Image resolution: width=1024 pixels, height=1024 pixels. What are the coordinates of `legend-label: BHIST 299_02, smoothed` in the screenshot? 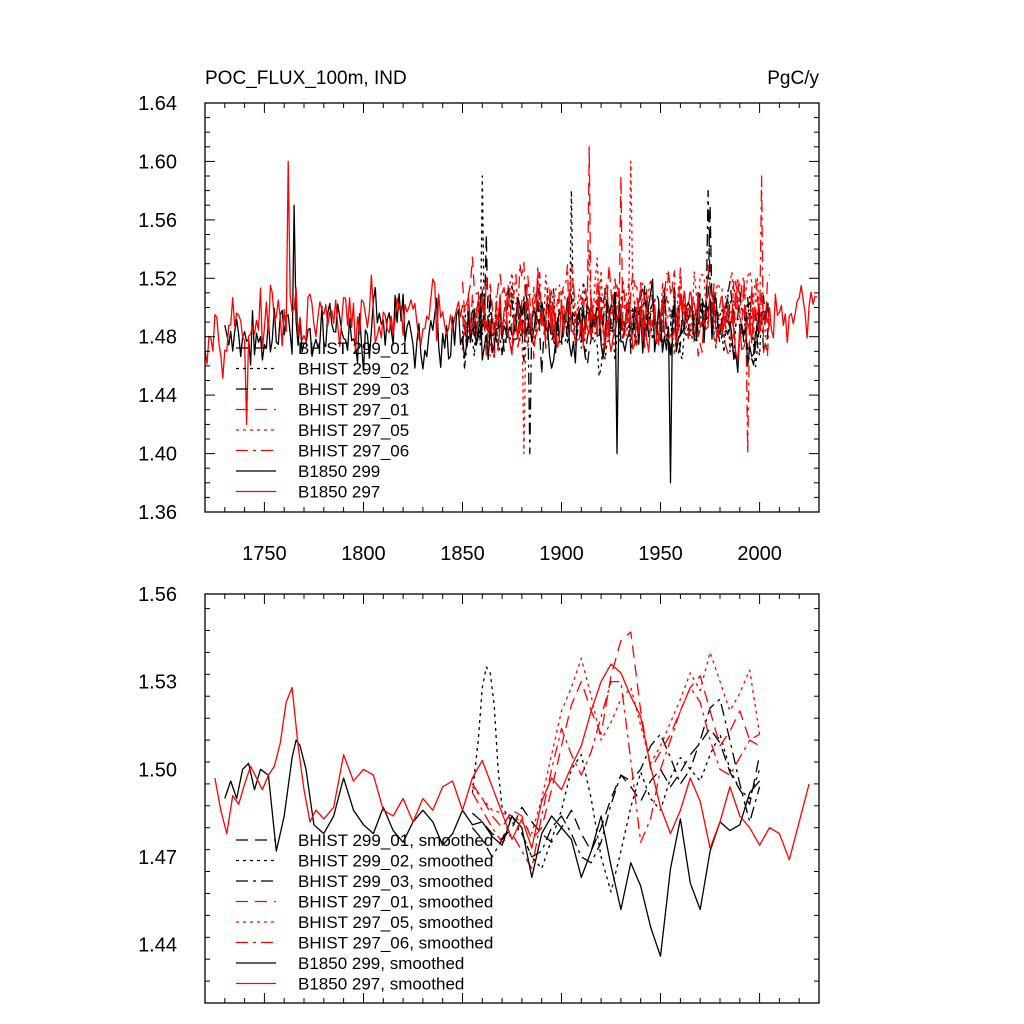 It's located at (395, 861).